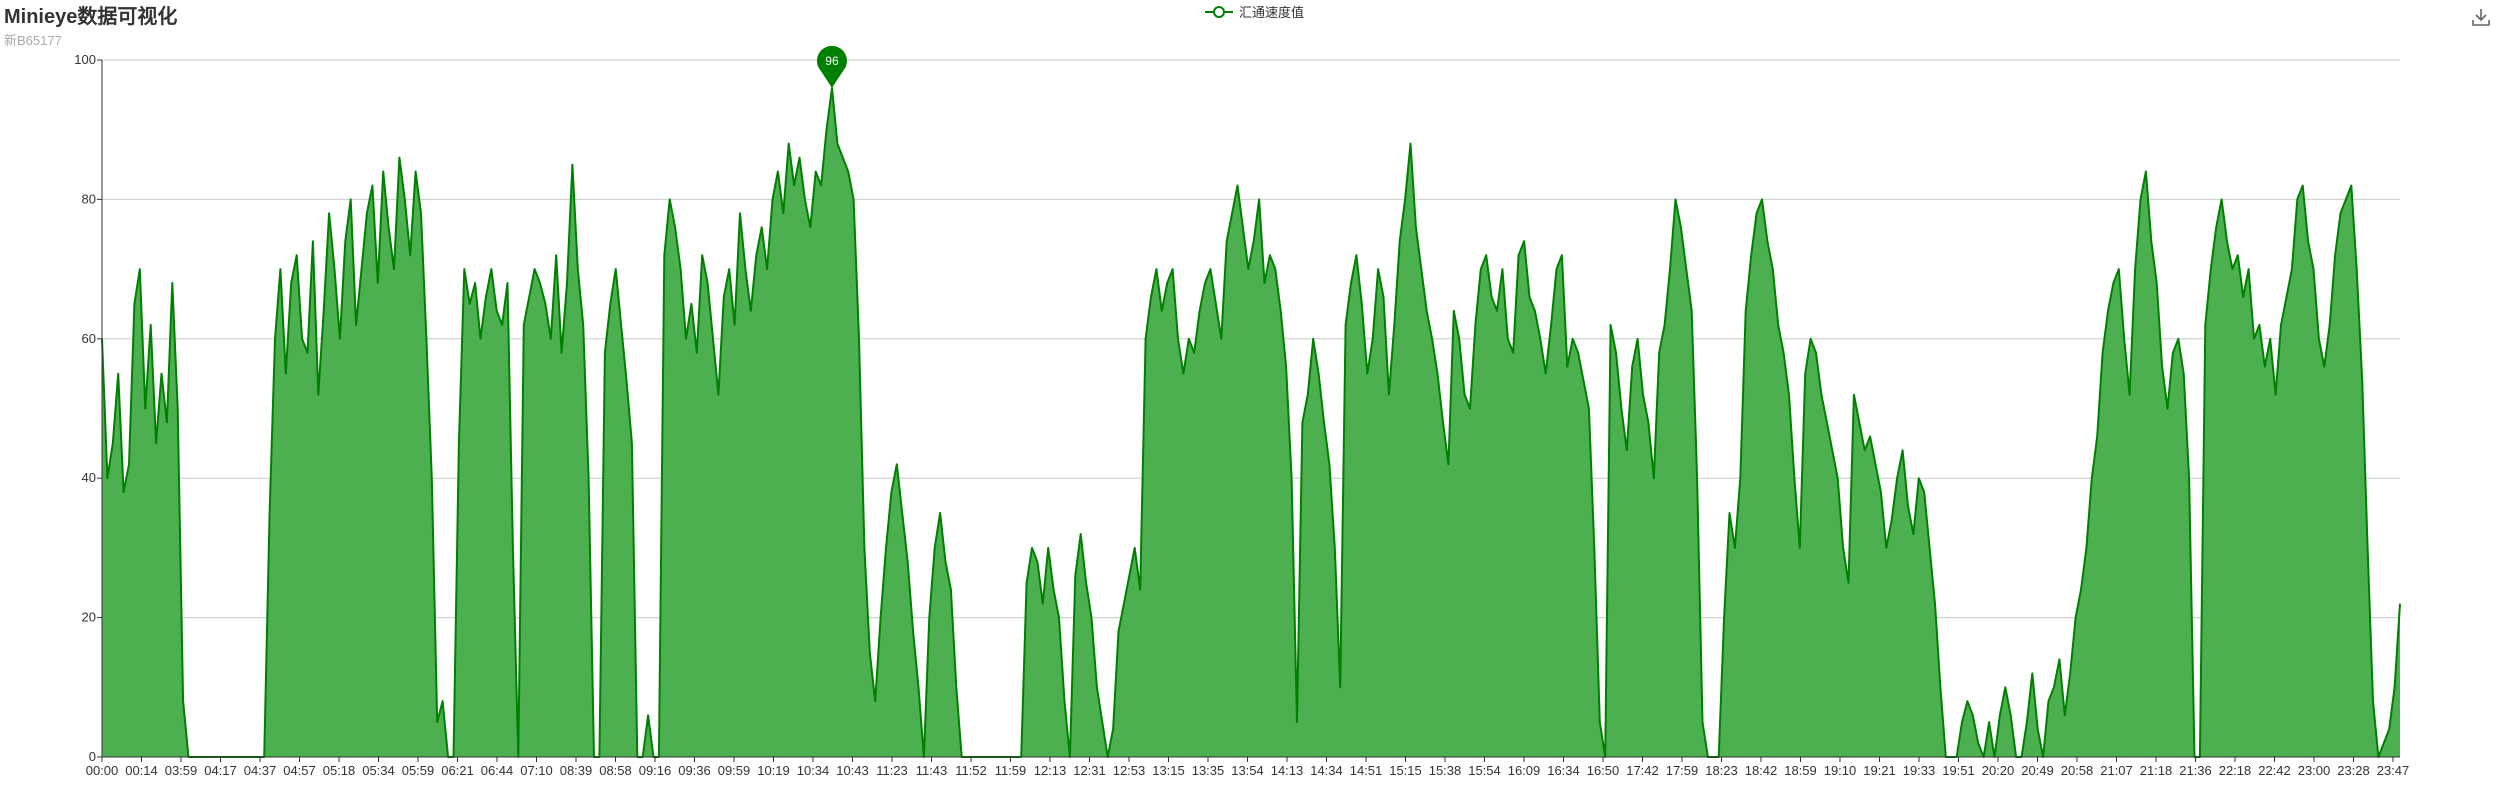 This screenshot has width=2500, height=800. Describe the element at coordinates (260, 770) in the screenshot. I see `x-tick-label: 04:37` at that location.